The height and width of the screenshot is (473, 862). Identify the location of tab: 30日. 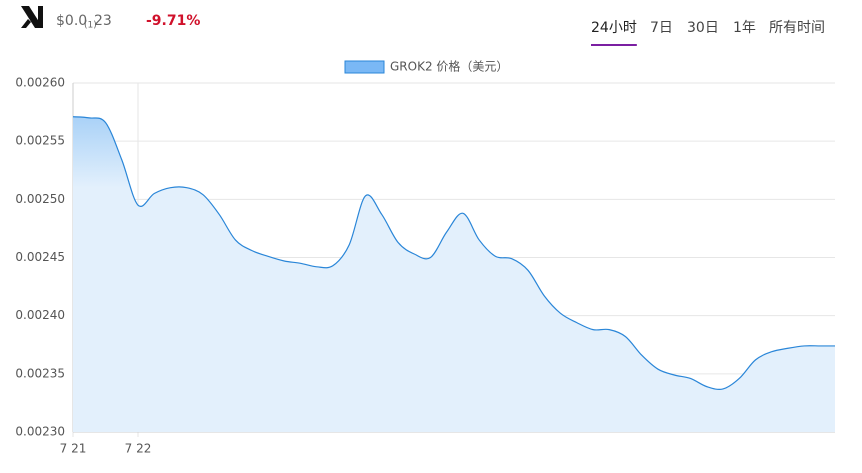
(703, 28).